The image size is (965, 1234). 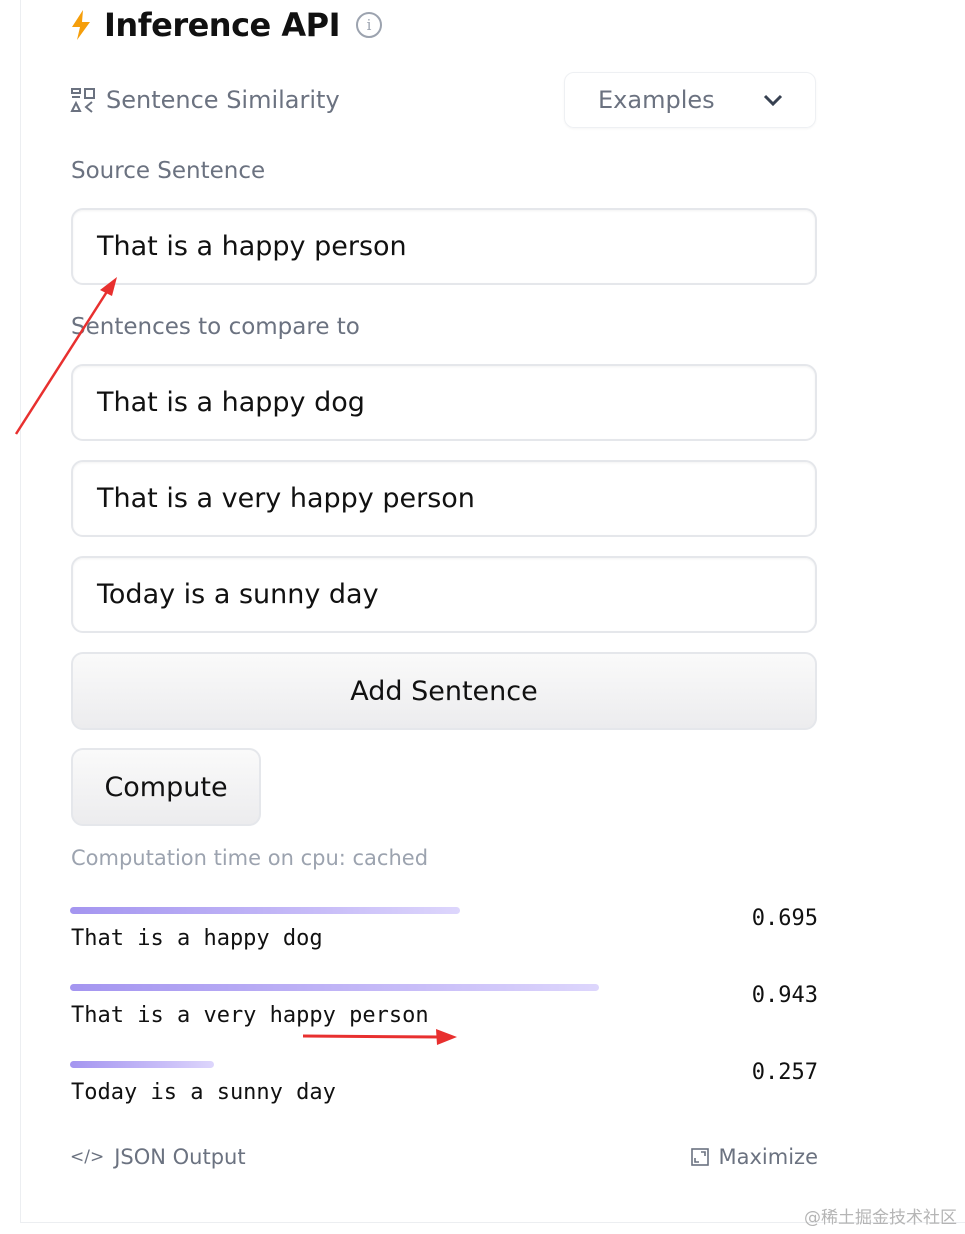 I want to click on examples-dropdown: Examples, so click(x=690, y=100).